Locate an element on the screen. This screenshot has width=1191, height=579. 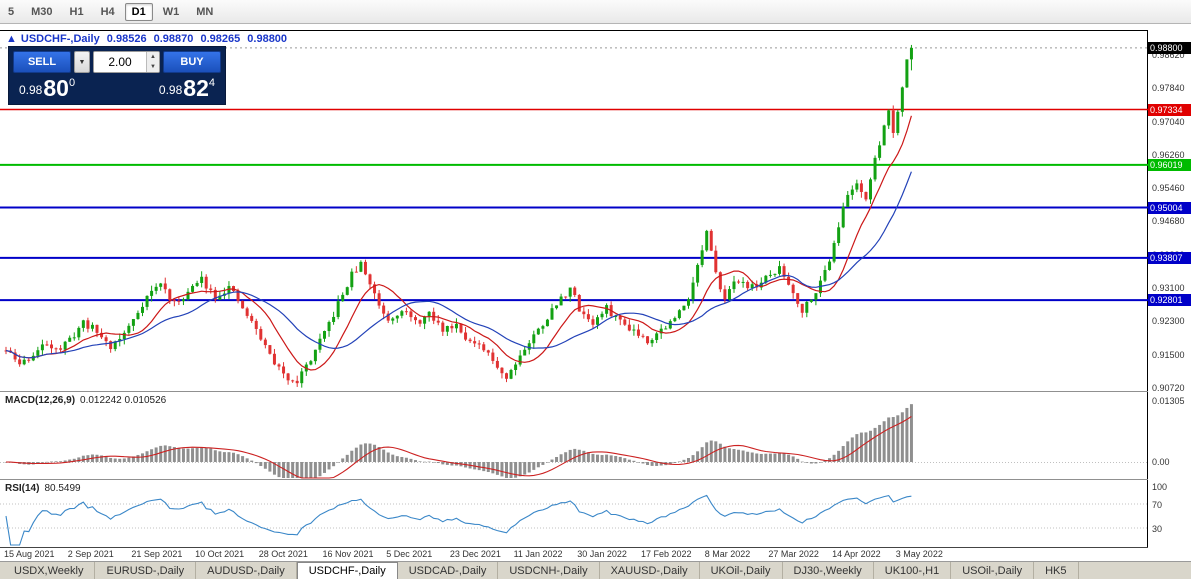
lot-spinner: ▲ ▼ is located at coordinates (152, 62).